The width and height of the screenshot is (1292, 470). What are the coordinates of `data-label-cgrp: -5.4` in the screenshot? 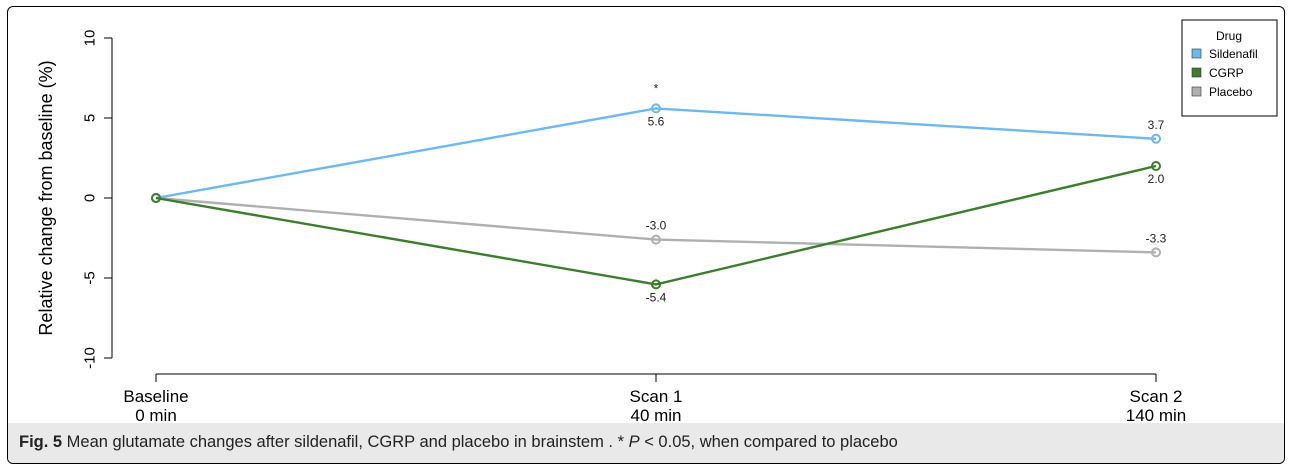 It's located at (656, 297).